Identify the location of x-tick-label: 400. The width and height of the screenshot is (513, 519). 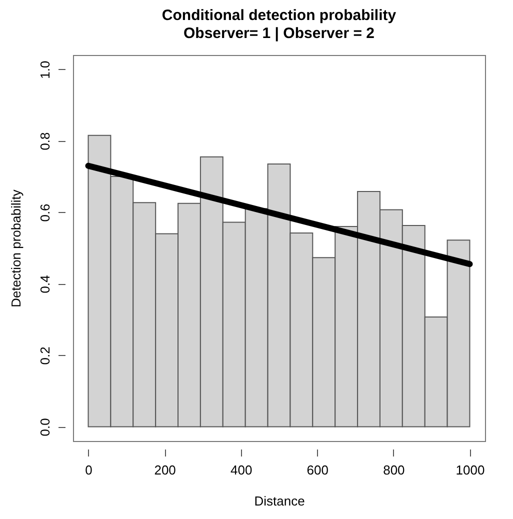
(241, 470).